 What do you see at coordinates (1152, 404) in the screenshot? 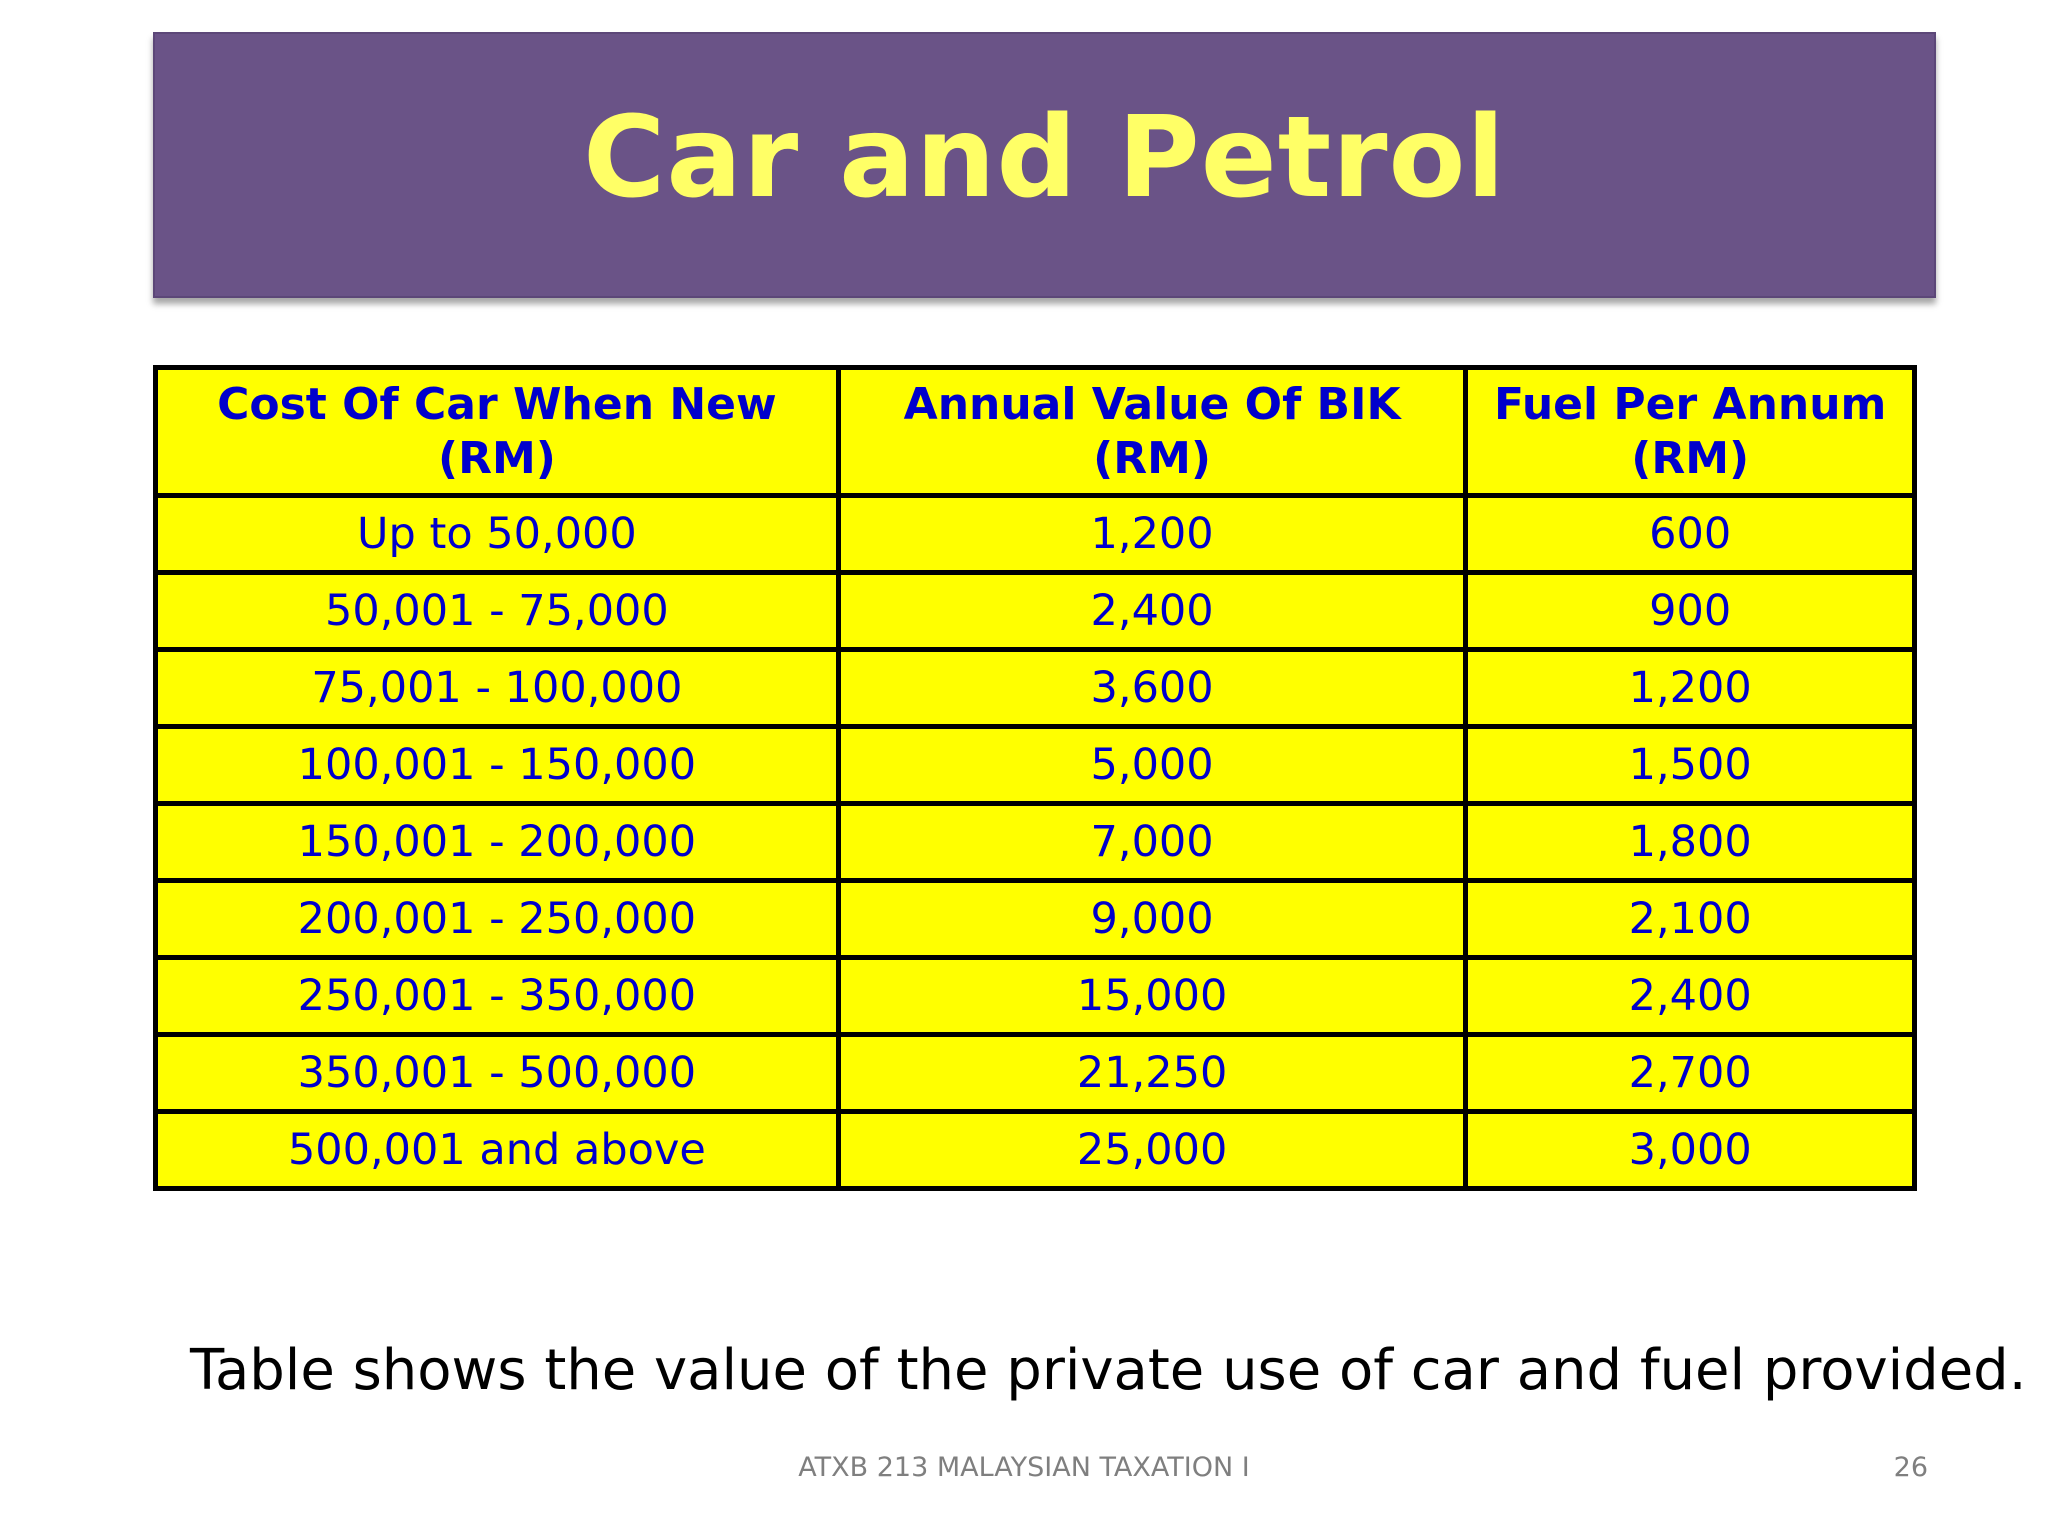
I see `header-annual-value-line1: Annual Value Of BIK` at bounding box center [1152, 404].